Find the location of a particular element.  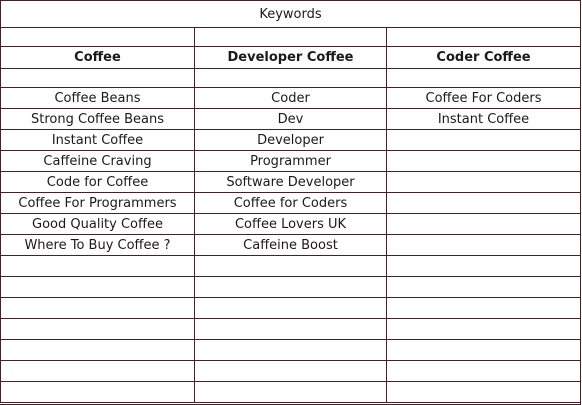

cell: Code for Coffee is located at coordinates (97, 182).